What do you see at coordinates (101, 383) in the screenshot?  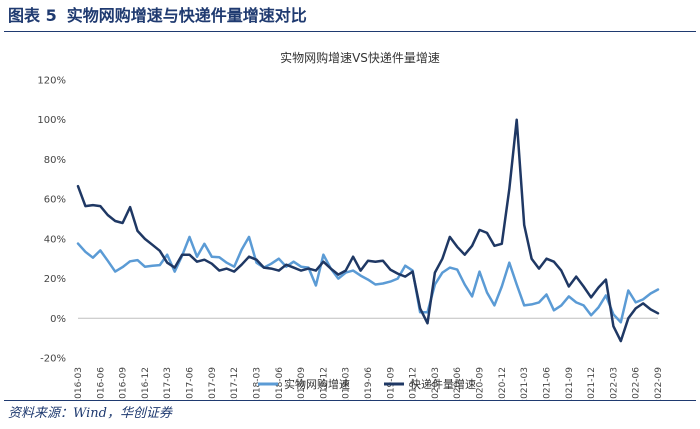 I see `x-tick-label: 2016-06` at bounding box center [101, 383].